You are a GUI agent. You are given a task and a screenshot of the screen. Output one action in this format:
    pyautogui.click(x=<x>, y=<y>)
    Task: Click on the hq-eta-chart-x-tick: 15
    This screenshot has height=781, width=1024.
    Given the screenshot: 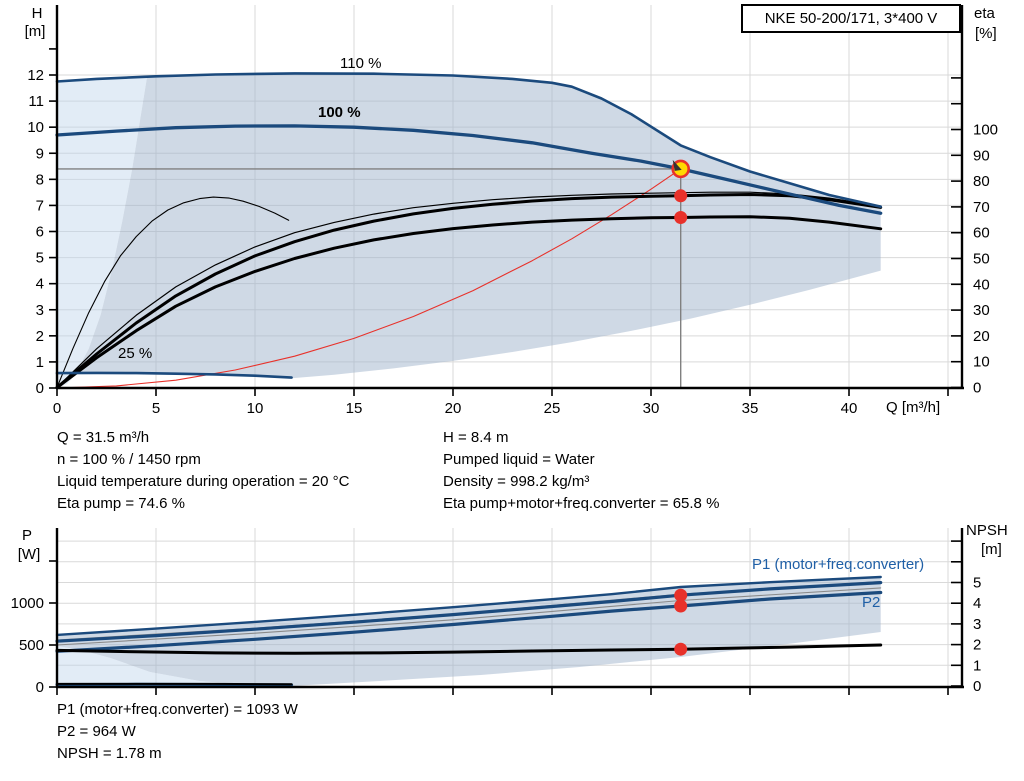 What is the action you would take?
    pyautogui.click(x=354, y=408)
    